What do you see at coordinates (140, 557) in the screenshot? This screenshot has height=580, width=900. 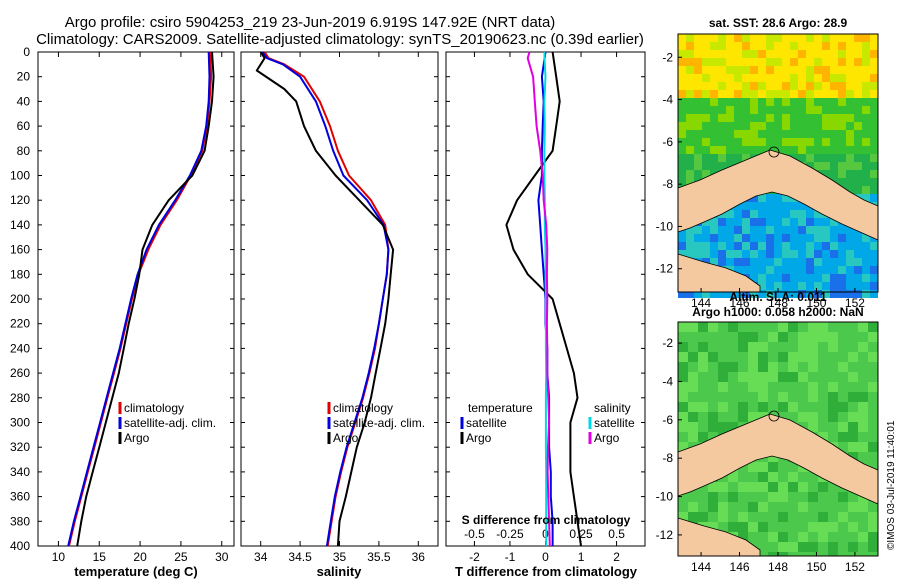 I see `x-tick-label: 20` at bounding box center [140, 557].